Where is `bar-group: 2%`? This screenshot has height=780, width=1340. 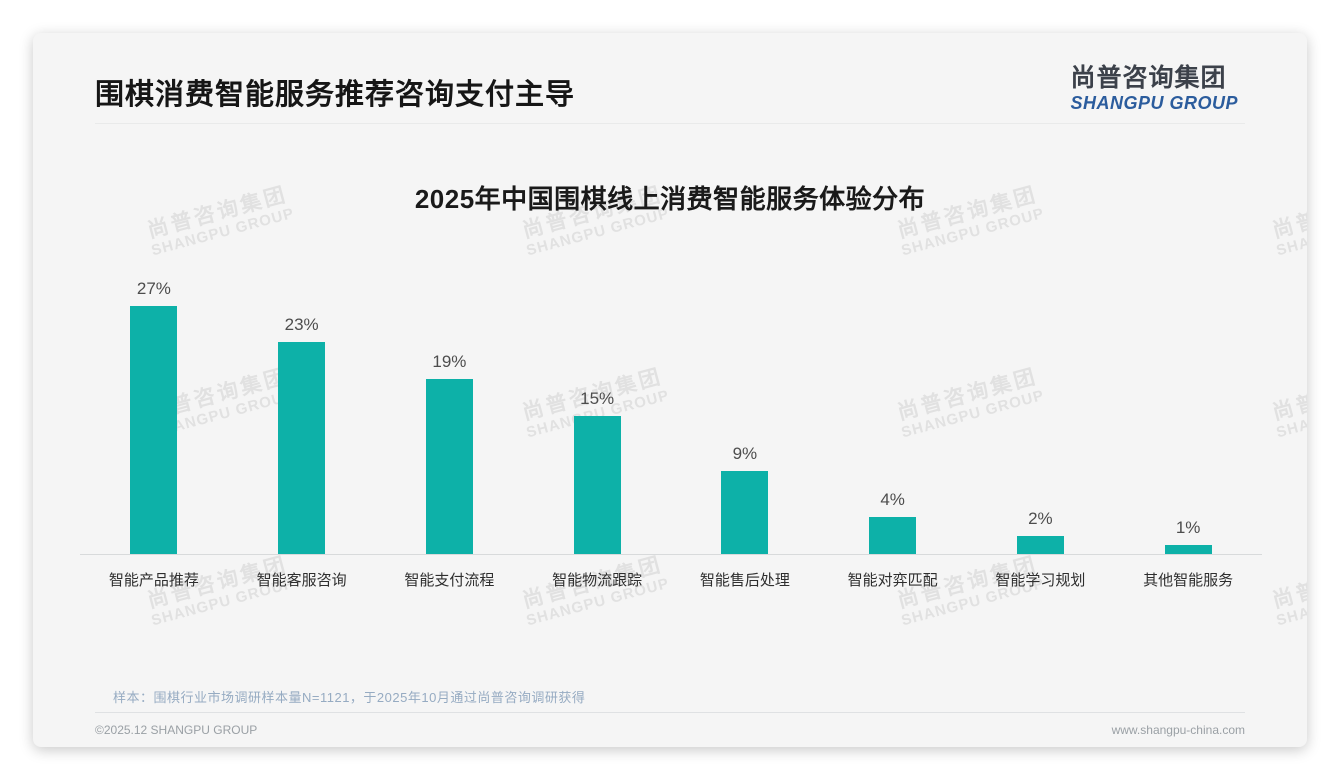 bar-group: 2% is located at coordinates (1041, 413).